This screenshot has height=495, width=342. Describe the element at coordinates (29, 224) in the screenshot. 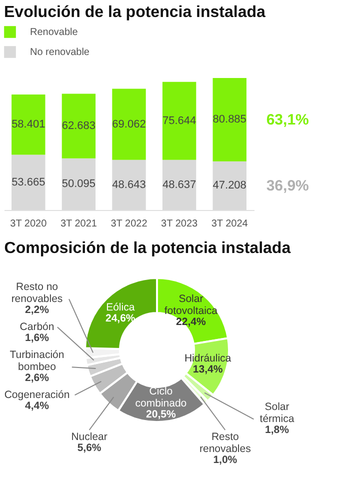

I see `x-tick-label: 3T 2020` at that location.